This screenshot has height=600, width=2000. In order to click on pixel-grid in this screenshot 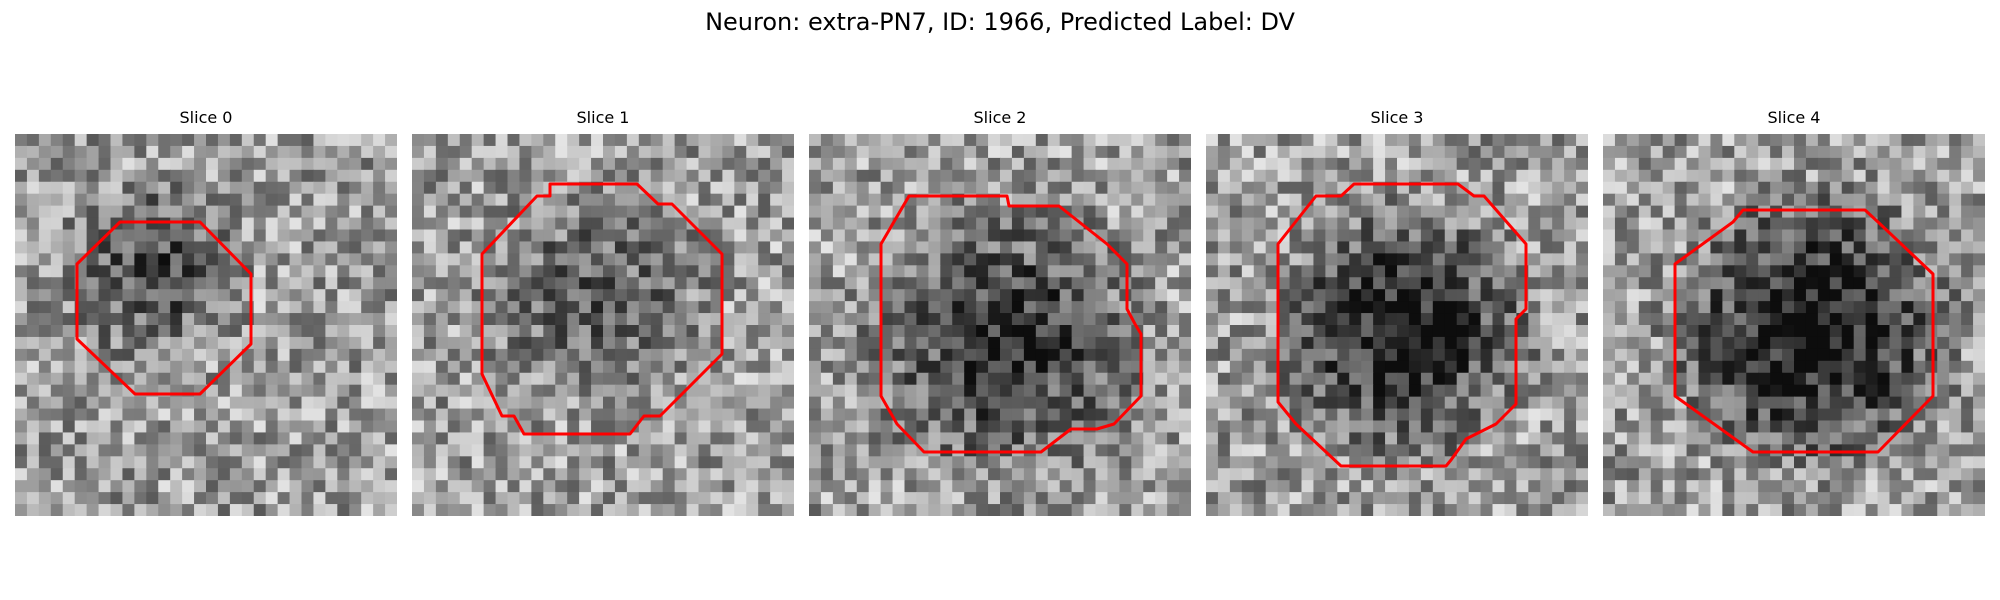, I will do `click(206, 325)`.